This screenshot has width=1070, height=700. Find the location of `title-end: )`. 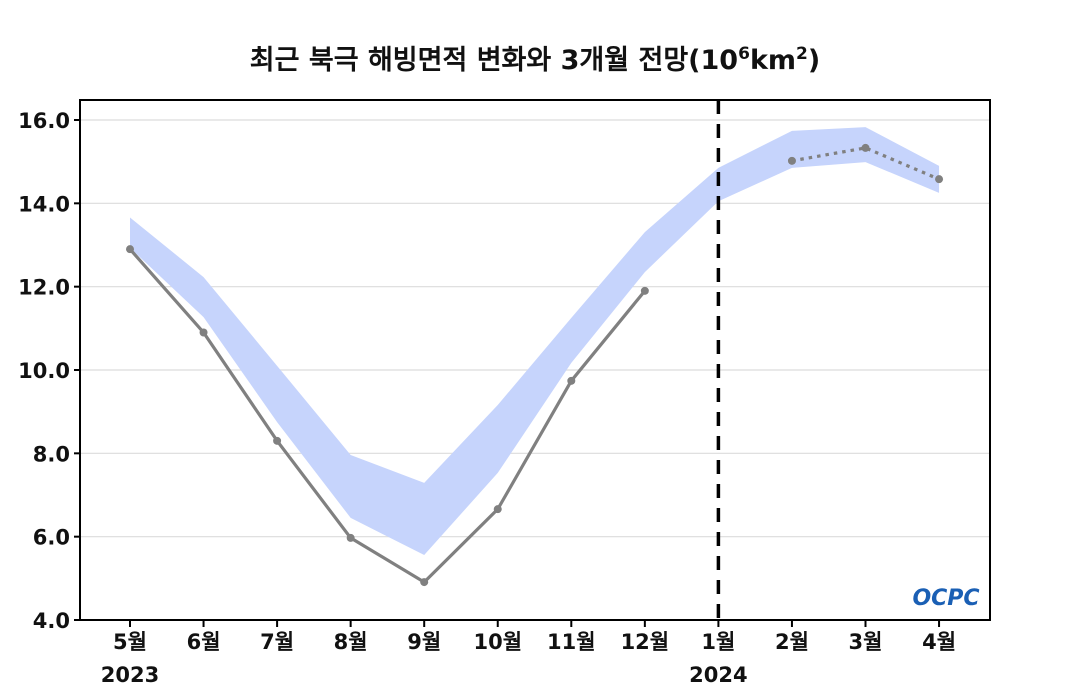

title-end: ) is located at coordinates (814, 60).